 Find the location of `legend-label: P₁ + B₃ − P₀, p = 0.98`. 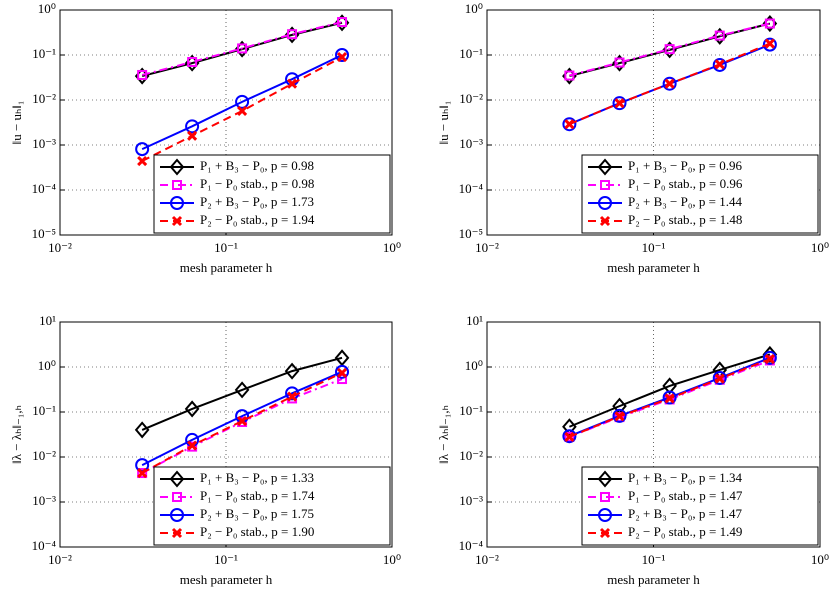

legend-label: P₁ + B₃ − P₀, p = 0.98 is located at coordinates (257, 165).